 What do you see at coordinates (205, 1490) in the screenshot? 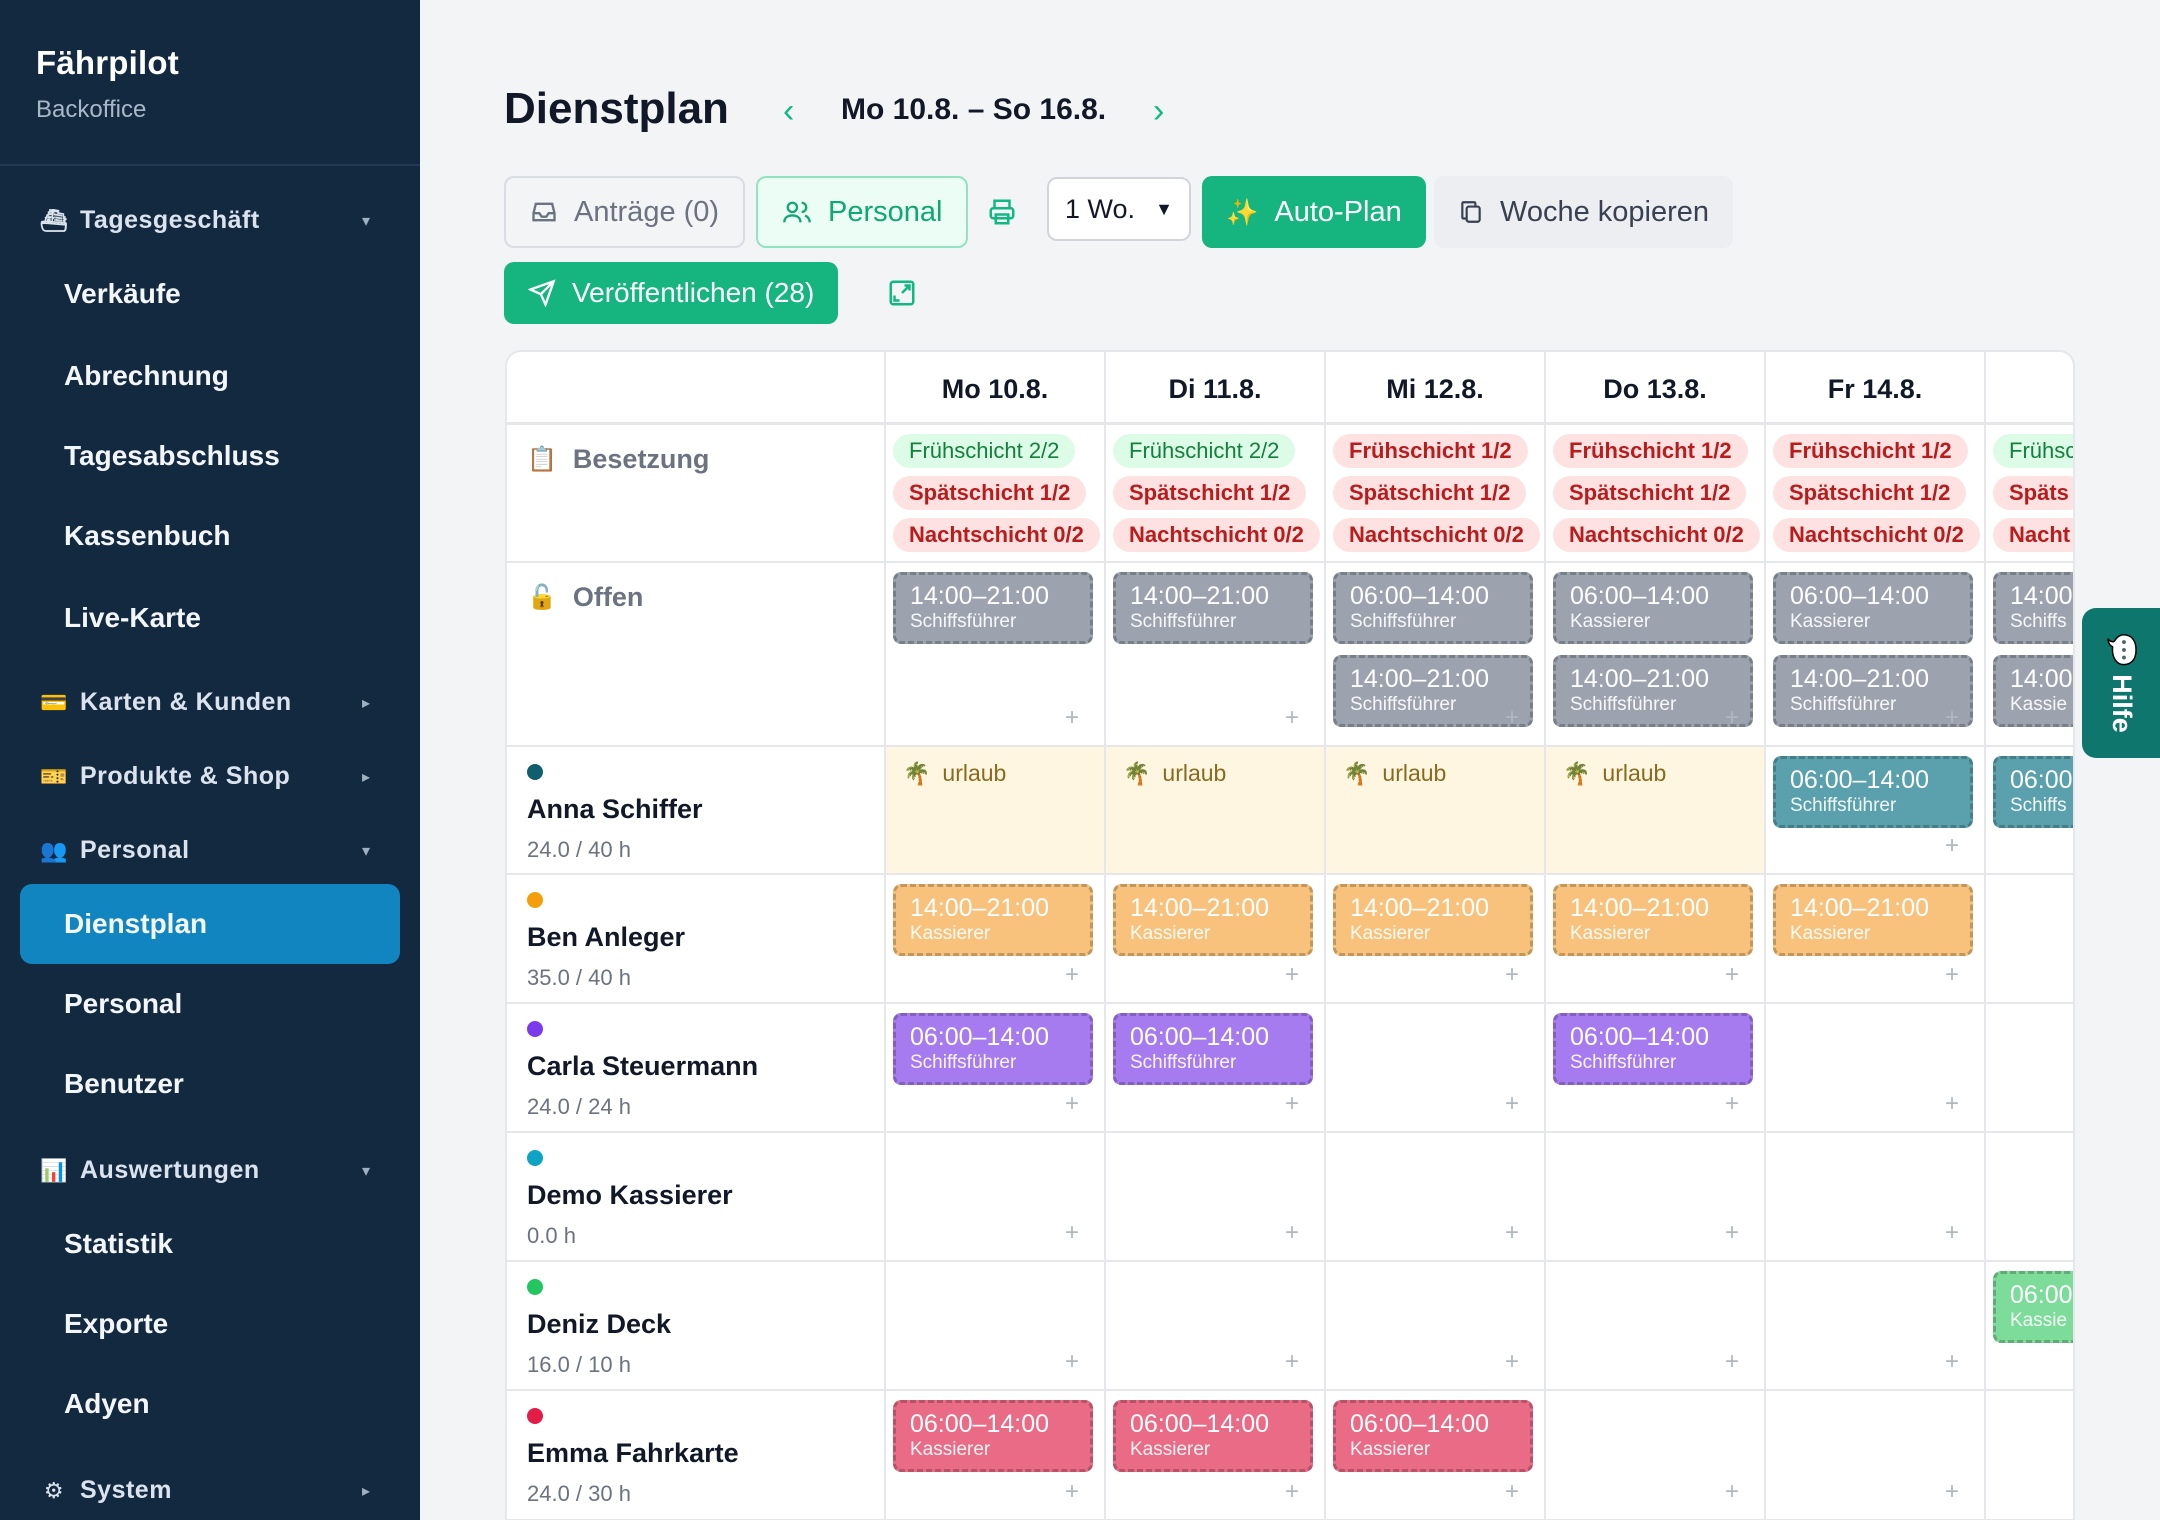
I see `nav-section-system: ⚙ System ▸` at bounding box center [205, 1490].